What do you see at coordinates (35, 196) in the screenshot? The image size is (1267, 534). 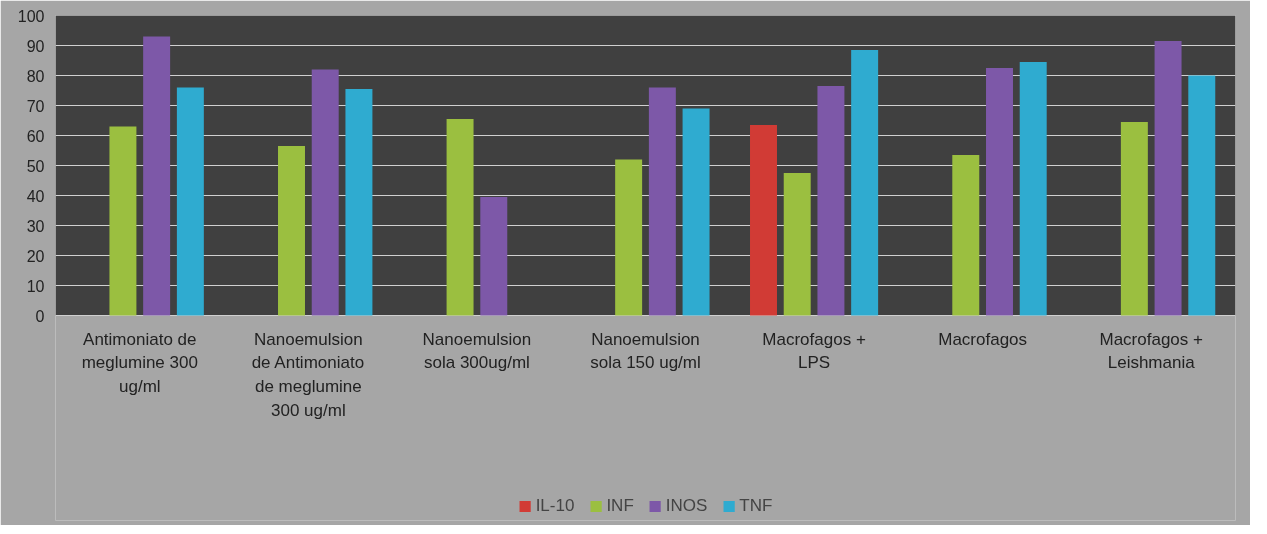 I see `y-tick-label: 40` at bounding box center [35, 196].